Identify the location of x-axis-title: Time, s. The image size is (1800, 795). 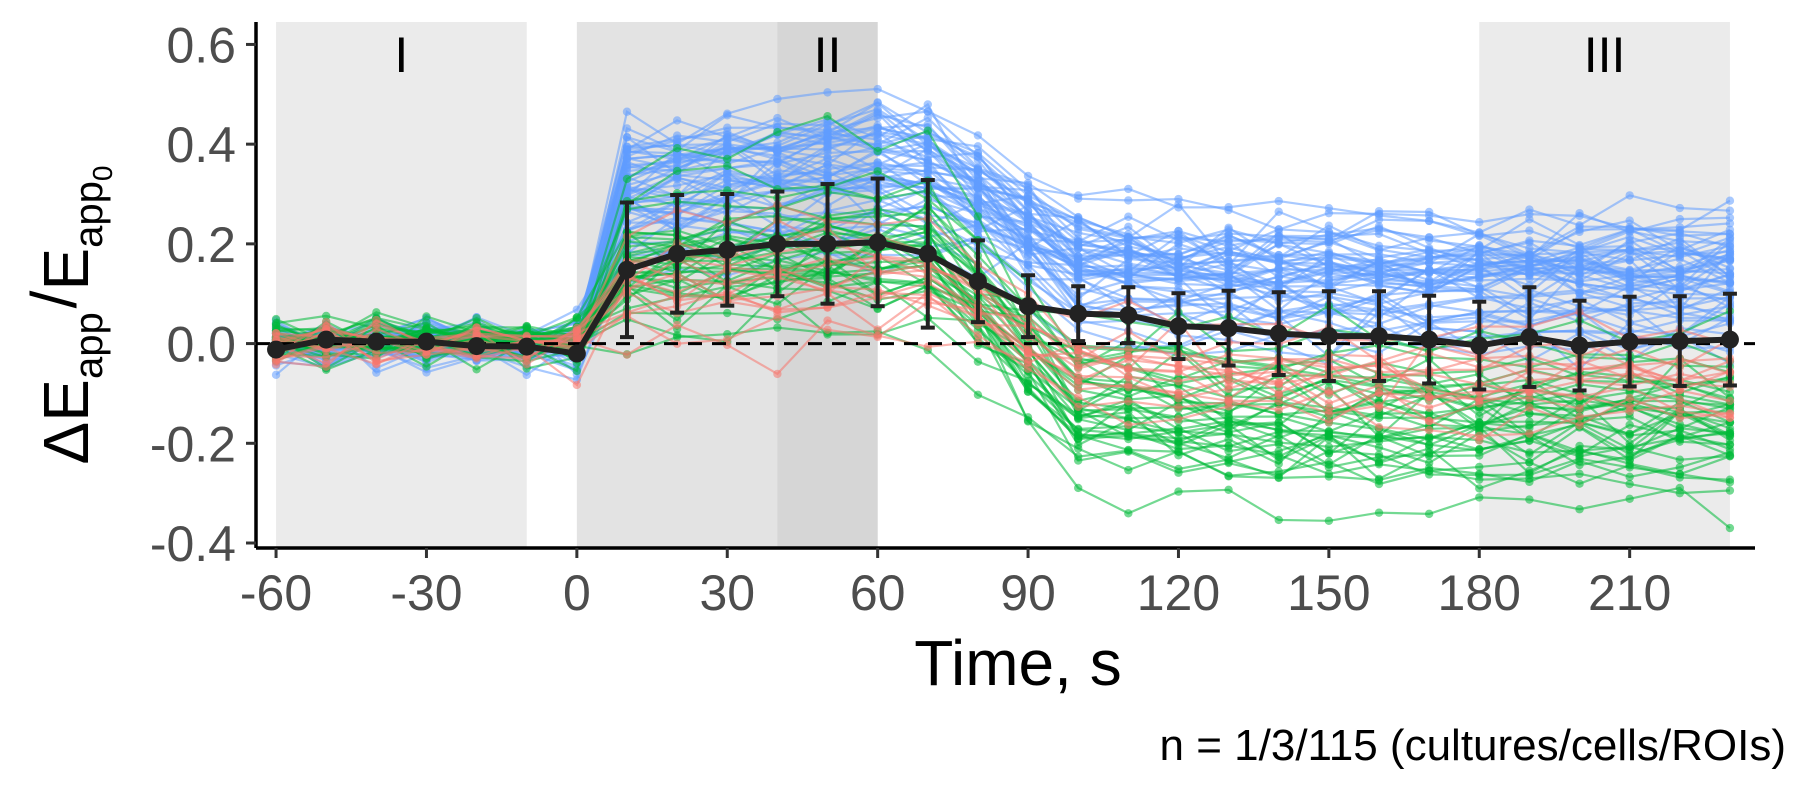
(1017, 663).